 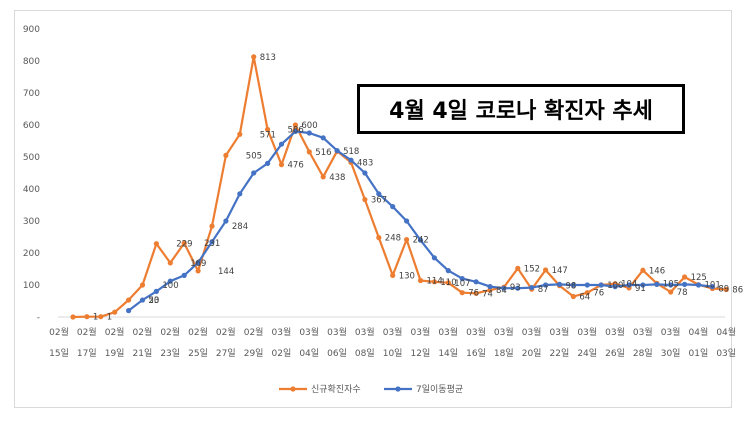 What do you see at coordinates (31, 126) in the screenshot?
I see `y-tick-label: 600` at bounding box center [31, 126].